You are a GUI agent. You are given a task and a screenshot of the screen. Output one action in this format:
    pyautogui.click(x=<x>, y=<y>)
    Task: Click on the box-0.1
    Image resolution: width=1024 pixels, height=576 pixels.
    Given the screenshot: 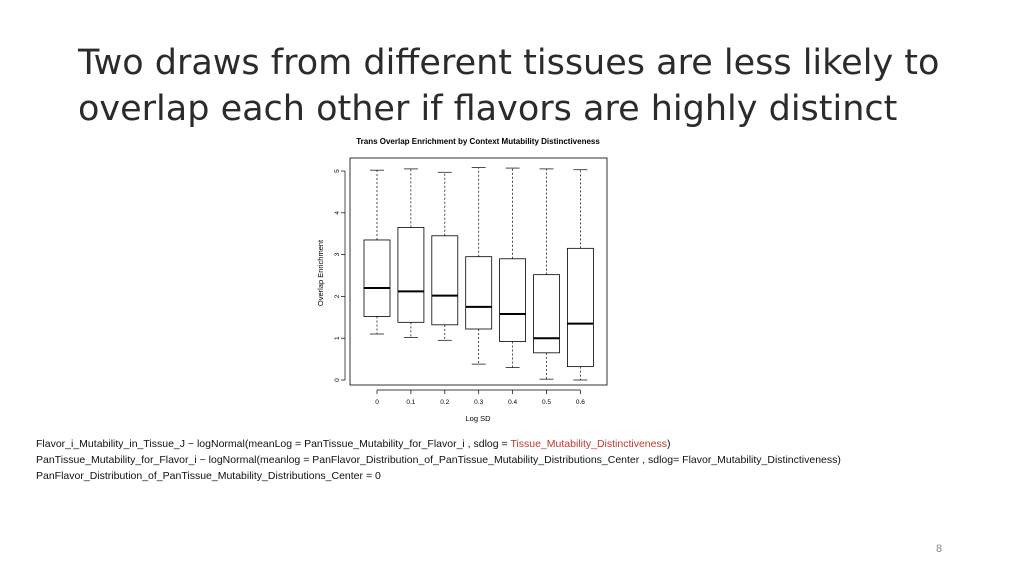 What is the action you would take?
    pyautogui.click(x=411, y=253)
    